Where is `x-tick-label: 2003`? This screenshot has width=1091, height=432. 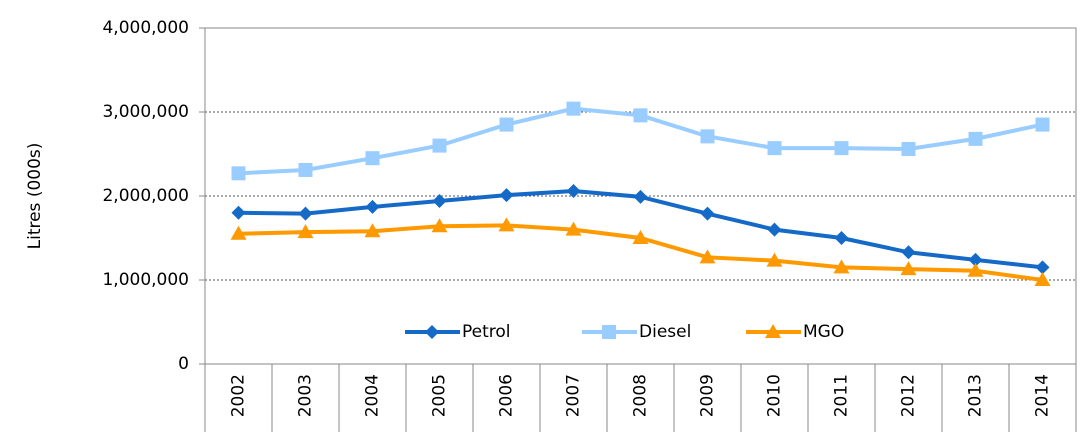
x-tick-label: 2003 is located at coordinates (306, 395).